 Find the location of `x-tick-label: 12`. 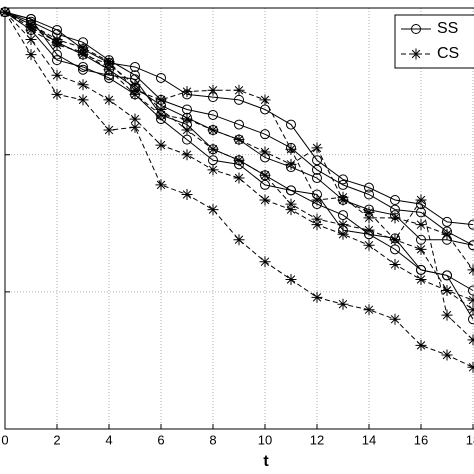

x-tick-label: 12 is located at coordinates (317, 439).